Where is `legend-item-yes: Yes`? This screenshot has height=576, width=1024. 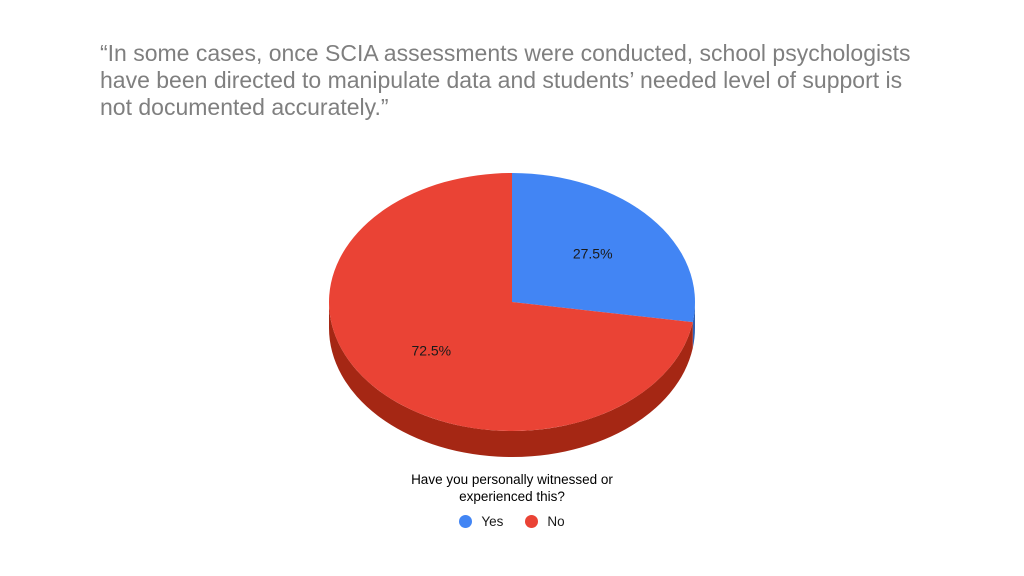
legend-item-yes: Yes is located at coordinates (481, 521).